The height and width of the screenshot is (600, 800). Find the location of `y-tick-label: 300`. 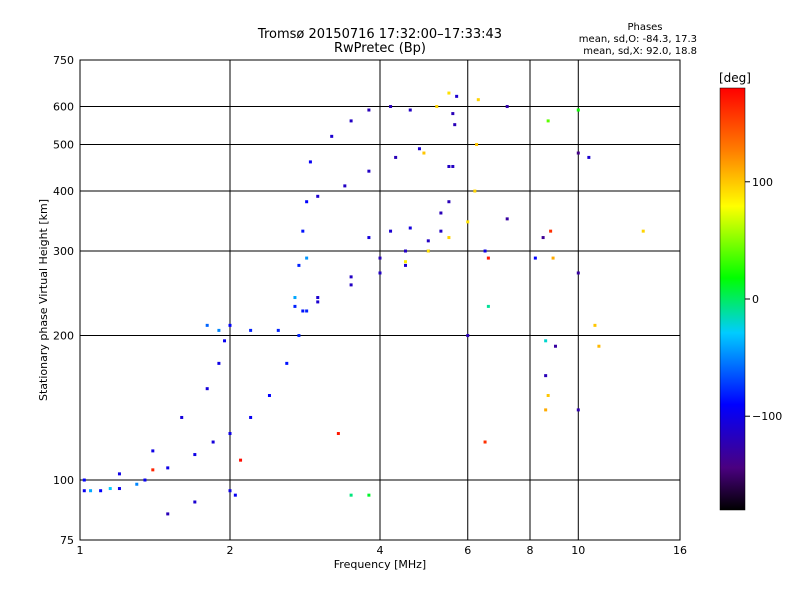

y-tick-label: 300 is located at coordinates (63, 251).